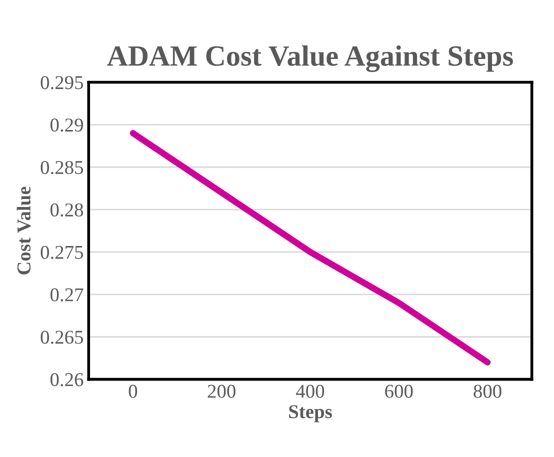 This screenshot has height=457, width=554. I want to click on chart-title: ADAM Cost Value Against Steps, so click(310, 58).